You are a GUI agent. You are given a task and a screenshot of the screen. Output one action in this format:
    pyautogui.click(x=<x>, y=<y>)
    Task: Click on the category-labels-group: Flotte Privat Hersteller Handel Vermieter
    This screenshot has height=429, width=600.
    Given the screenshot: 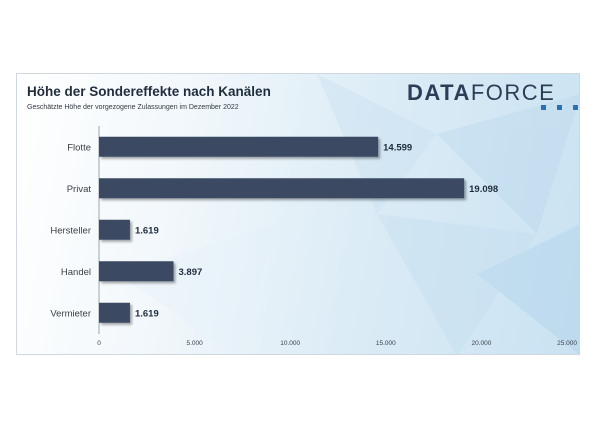 What is the action you would take?
    pyautogui.click(x=70, y=230)
    